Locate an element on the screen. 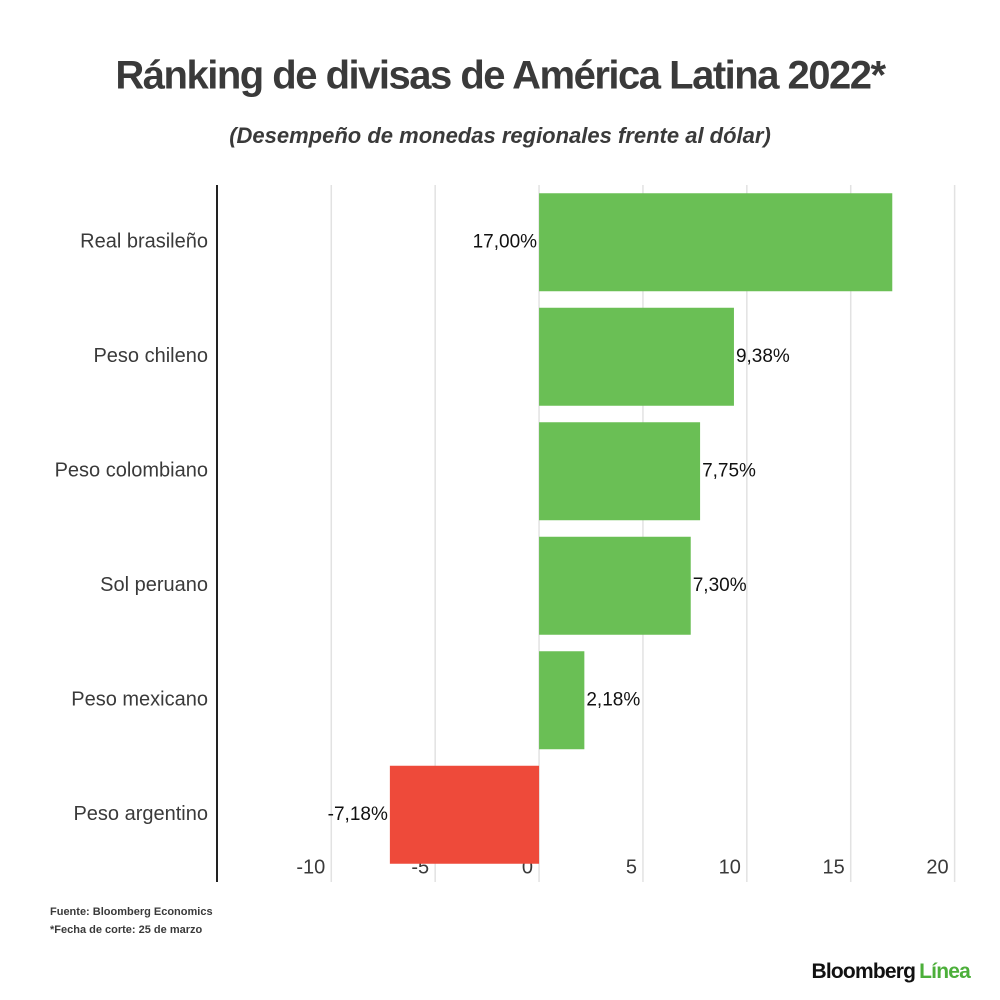  brand-name: Bloomberg is located at coordinates (864, 971).